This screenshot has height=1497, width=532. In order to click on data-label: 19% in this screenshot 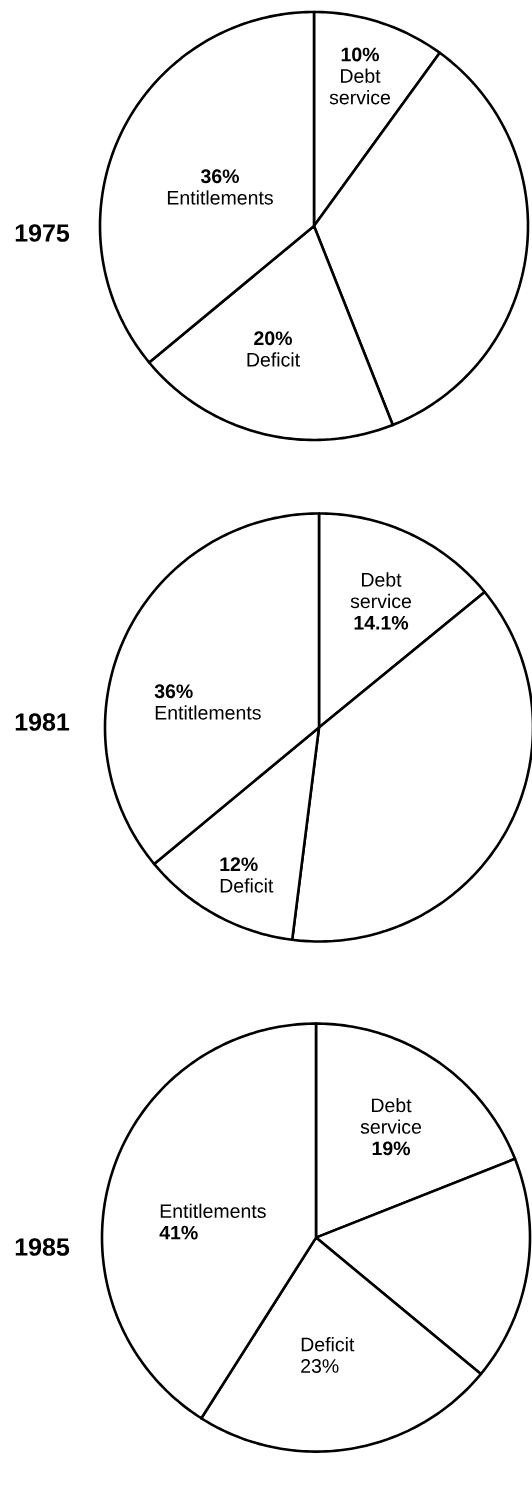, I will do `click(391, 1148)`.